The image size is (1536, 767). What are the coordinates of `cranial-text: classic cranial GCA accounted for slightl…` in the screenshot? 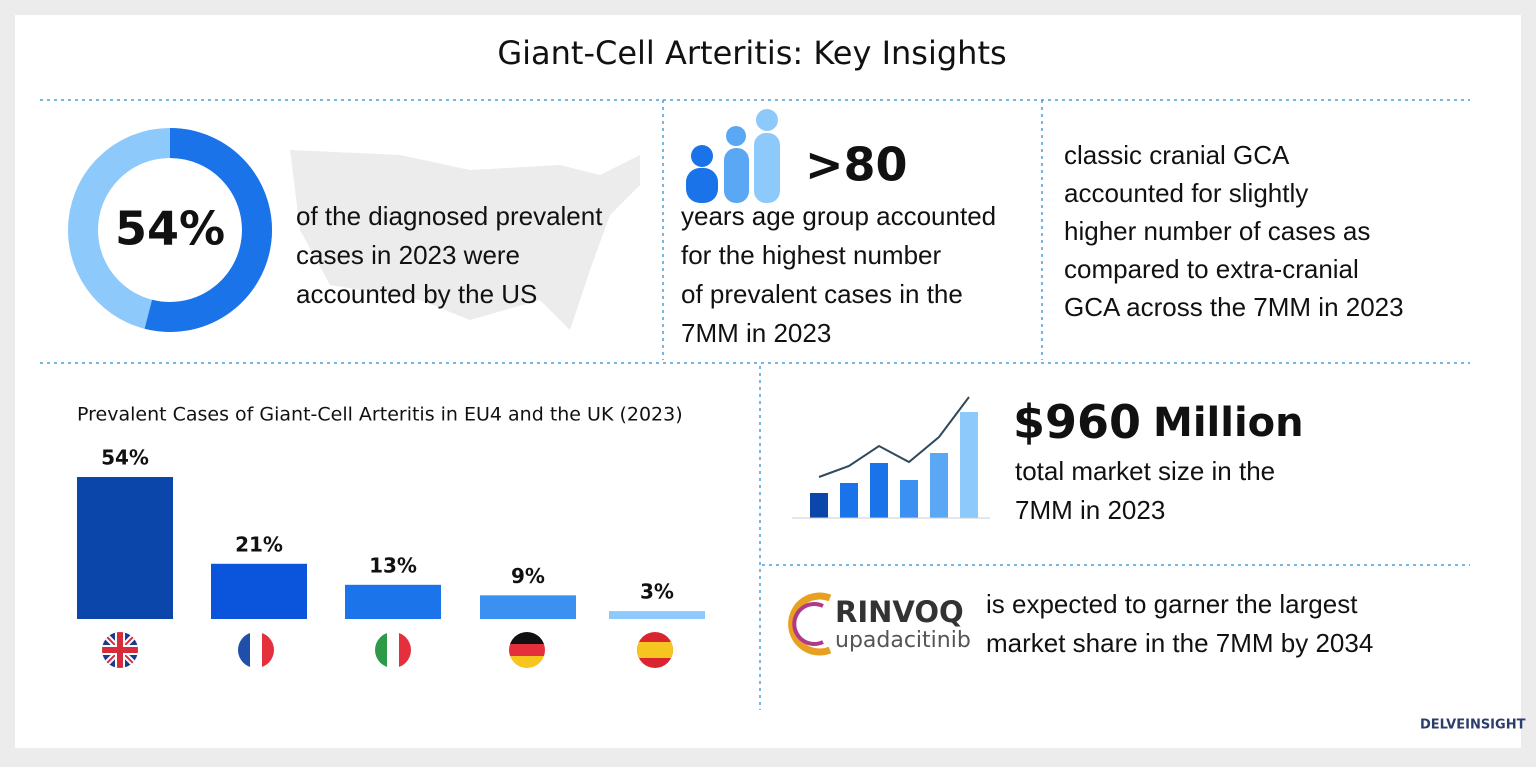 It's located at (1234, 231).